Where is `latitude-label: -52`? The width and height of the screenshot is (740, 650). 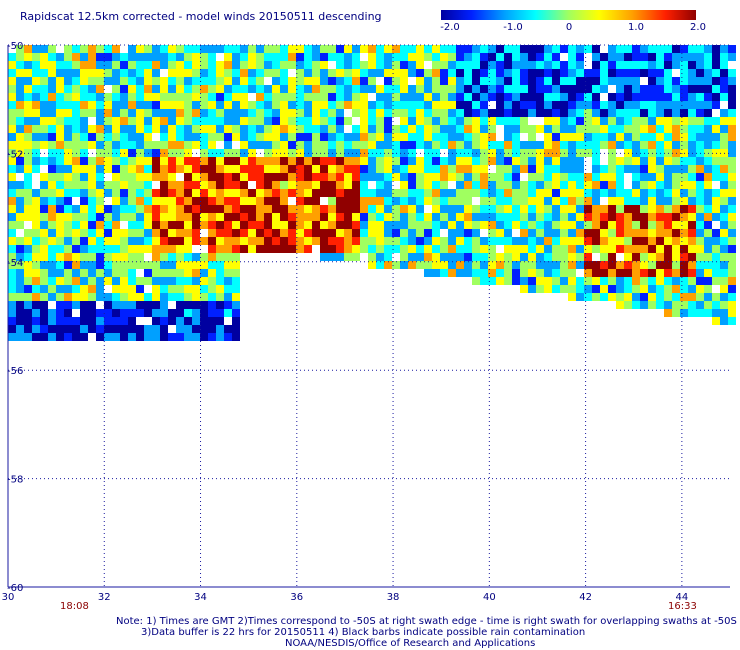
latitude-label: -52 is located at coordinates (15, 154).